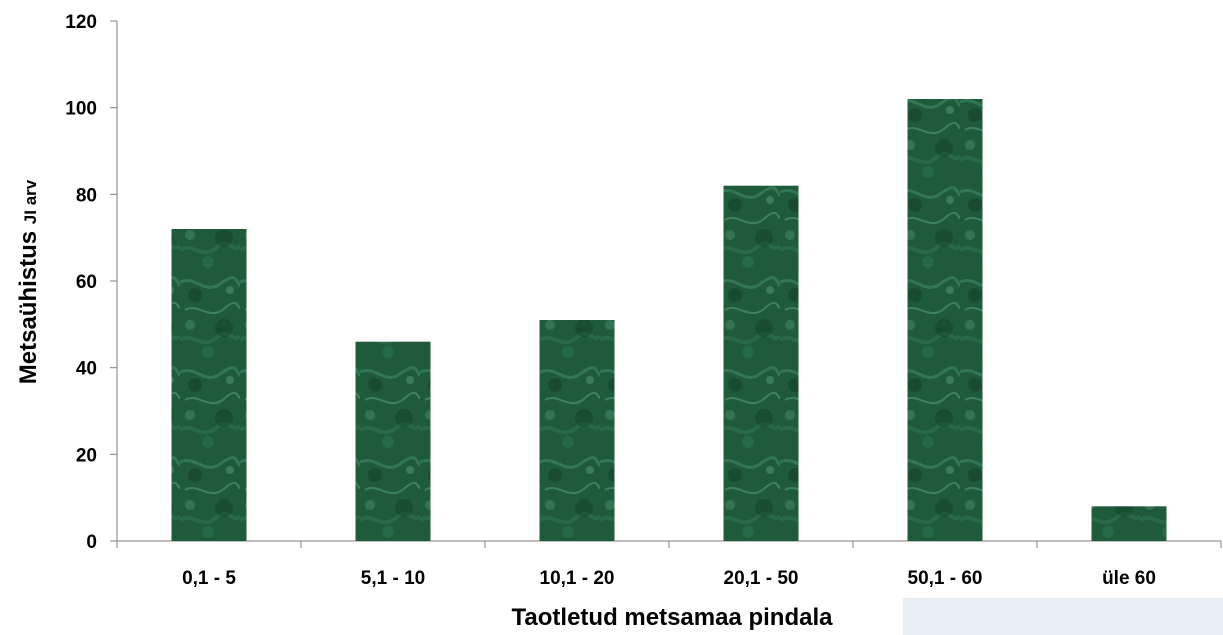 Image resolution: width=1223 pixels, height=635 pixels. Describe the element at coordinates (761, 578) in the screenshot. I see `x-tick-label: 20,1 - 50` at that location.